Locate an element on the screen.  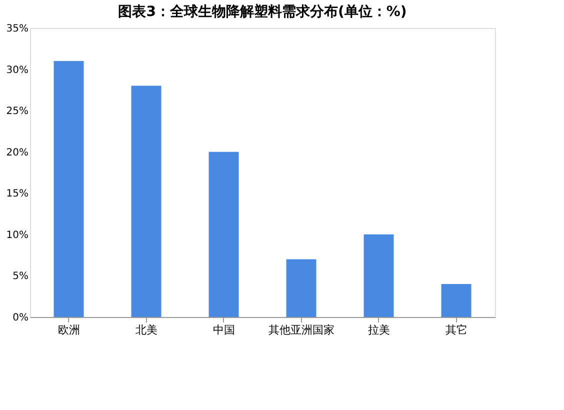
y-tick-label: 25% is located at coordinates (17, 112).